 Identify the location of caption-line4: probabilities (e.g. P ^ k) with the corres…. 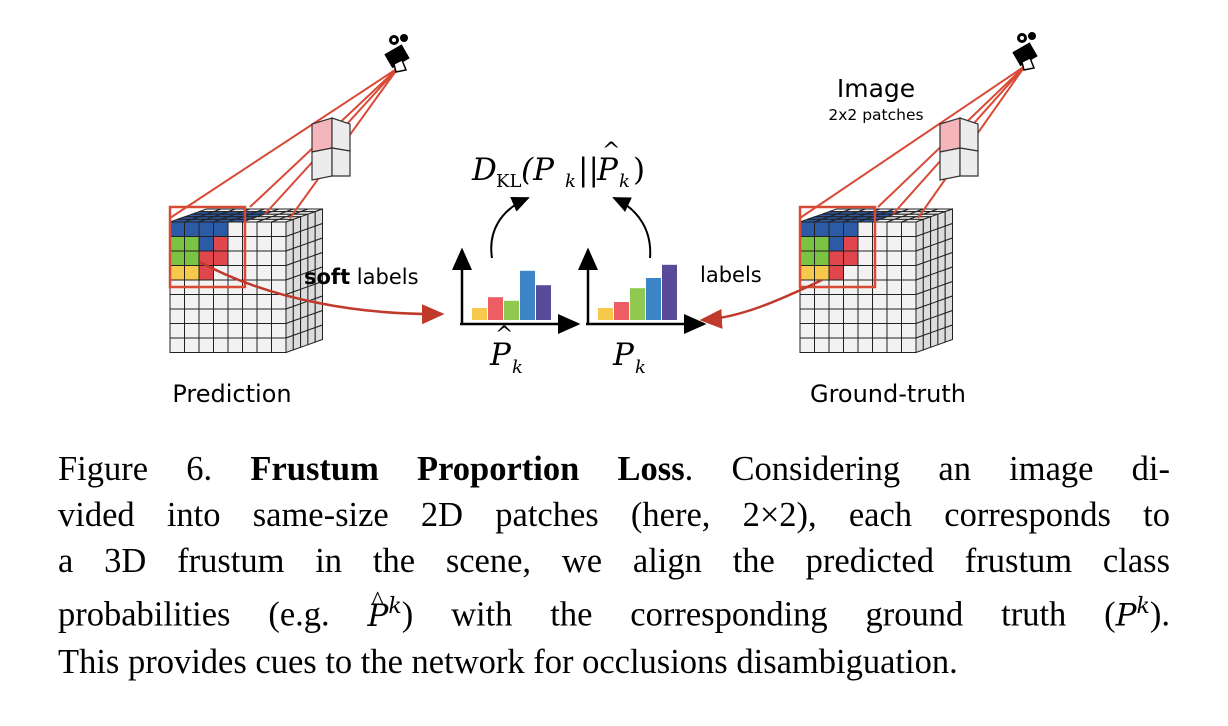
(614, 609).